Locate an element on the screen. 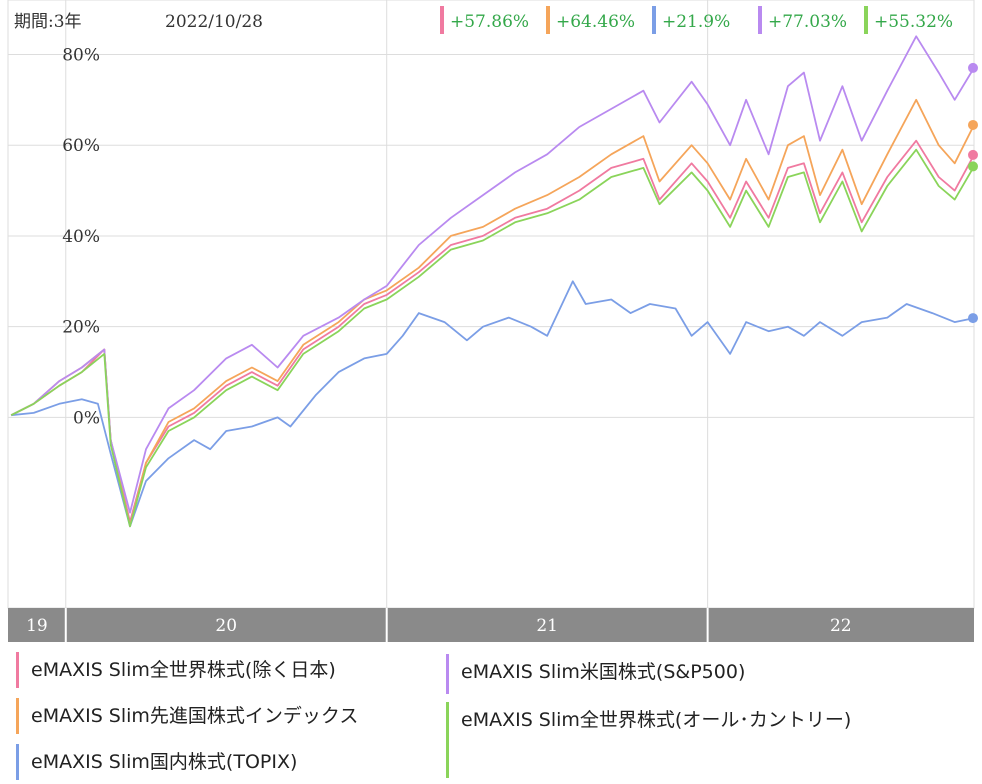 The width and height of the screenshot is (982, 784). x-tick-label: 20 is located at coordinates (226, 626).